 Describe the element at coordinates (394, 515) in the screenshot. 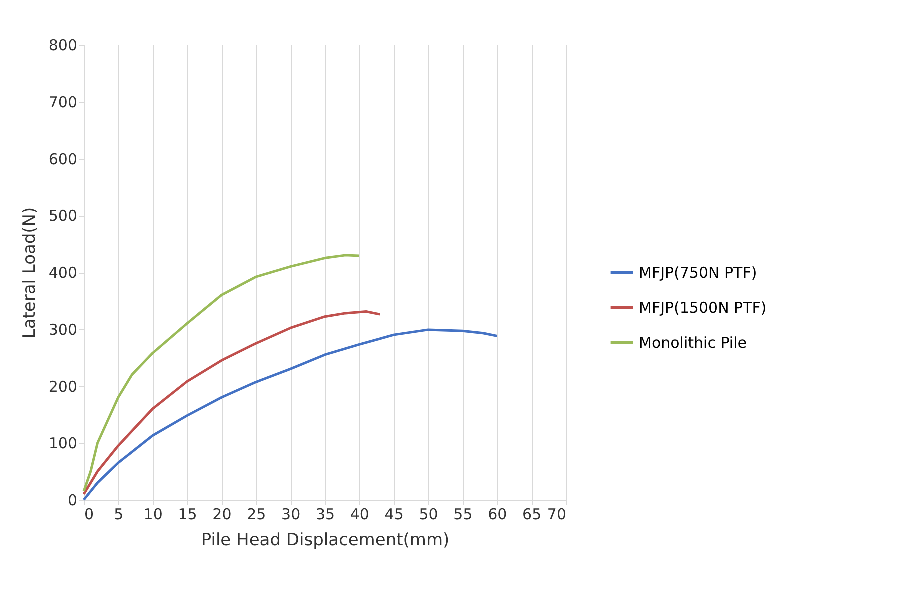

I see `x-tick-label: 45` at that location.